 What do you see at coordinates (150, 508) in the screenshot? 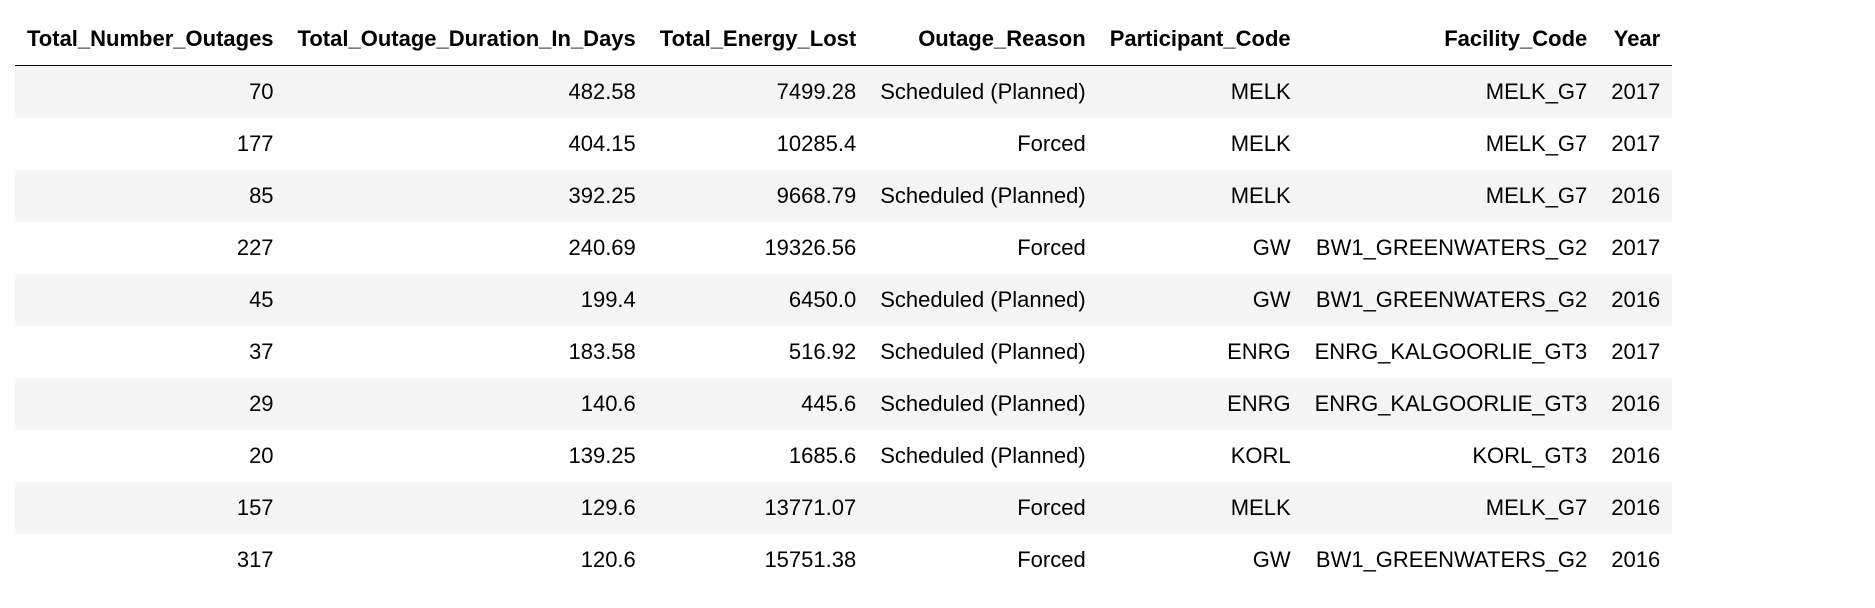
I see `cell-total-number-outages: 157` at bounding box center [150, 508].